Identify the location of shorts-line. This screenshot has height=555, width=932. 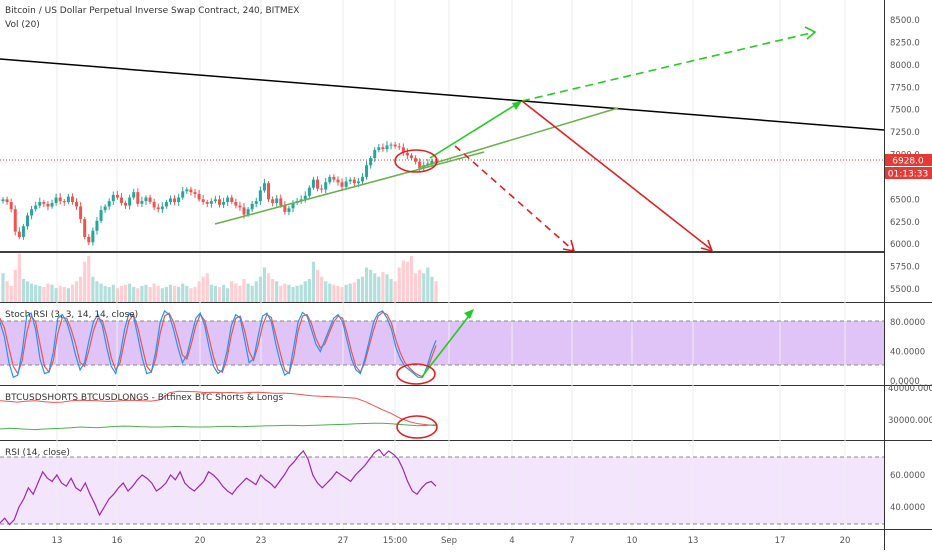
(218, 408).